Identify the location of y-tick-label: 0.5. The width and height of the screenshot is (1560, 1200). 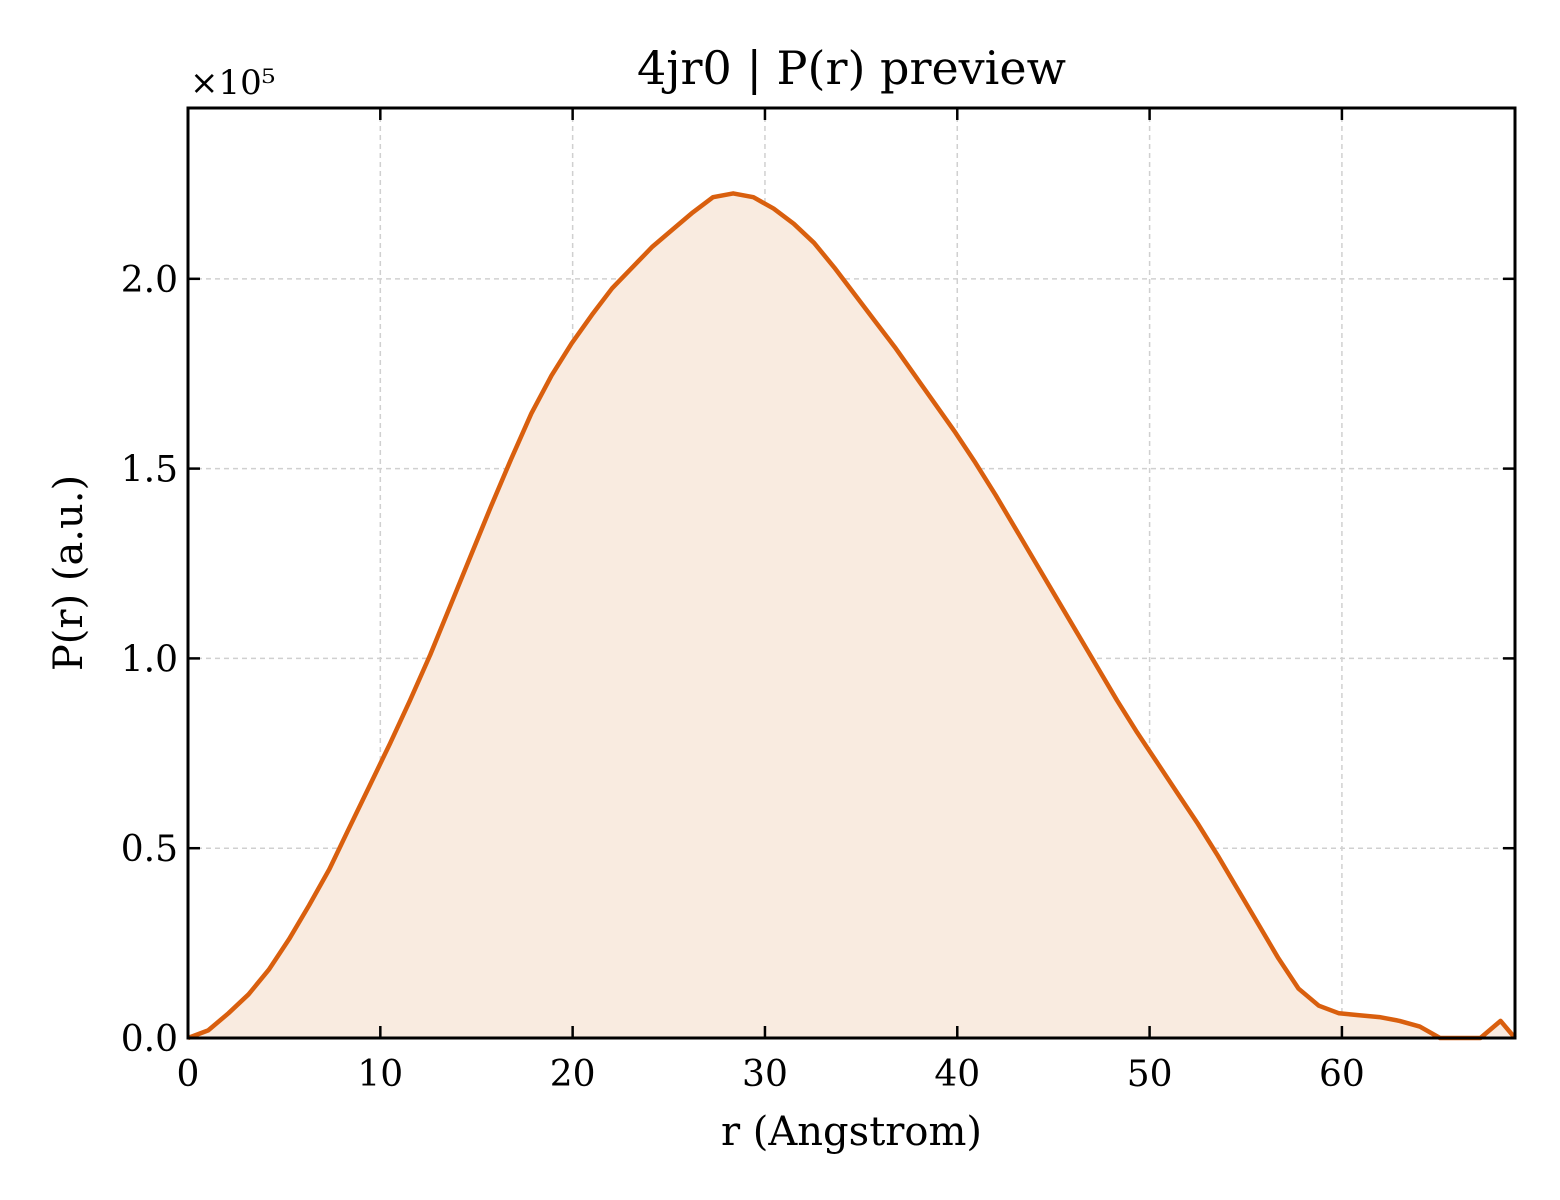
(149, 849).